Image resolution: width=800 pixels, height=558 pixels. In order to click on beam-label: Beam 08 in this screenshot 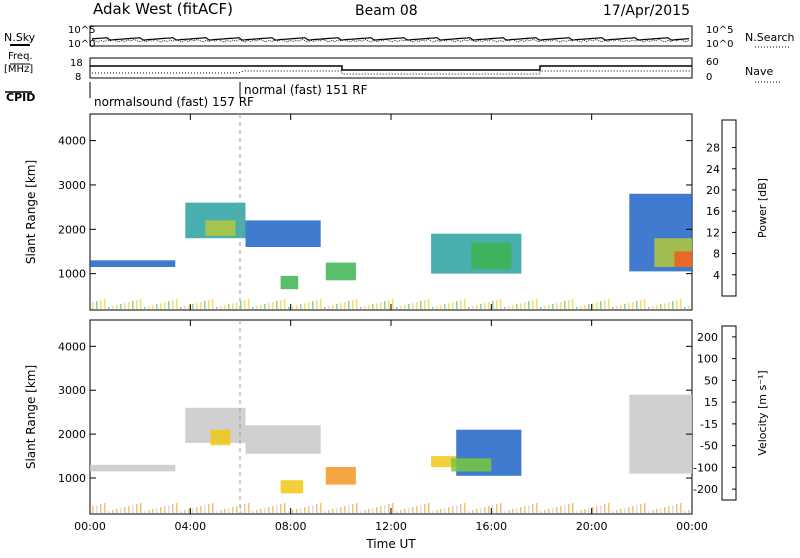, I will do `click(386, 11)`.